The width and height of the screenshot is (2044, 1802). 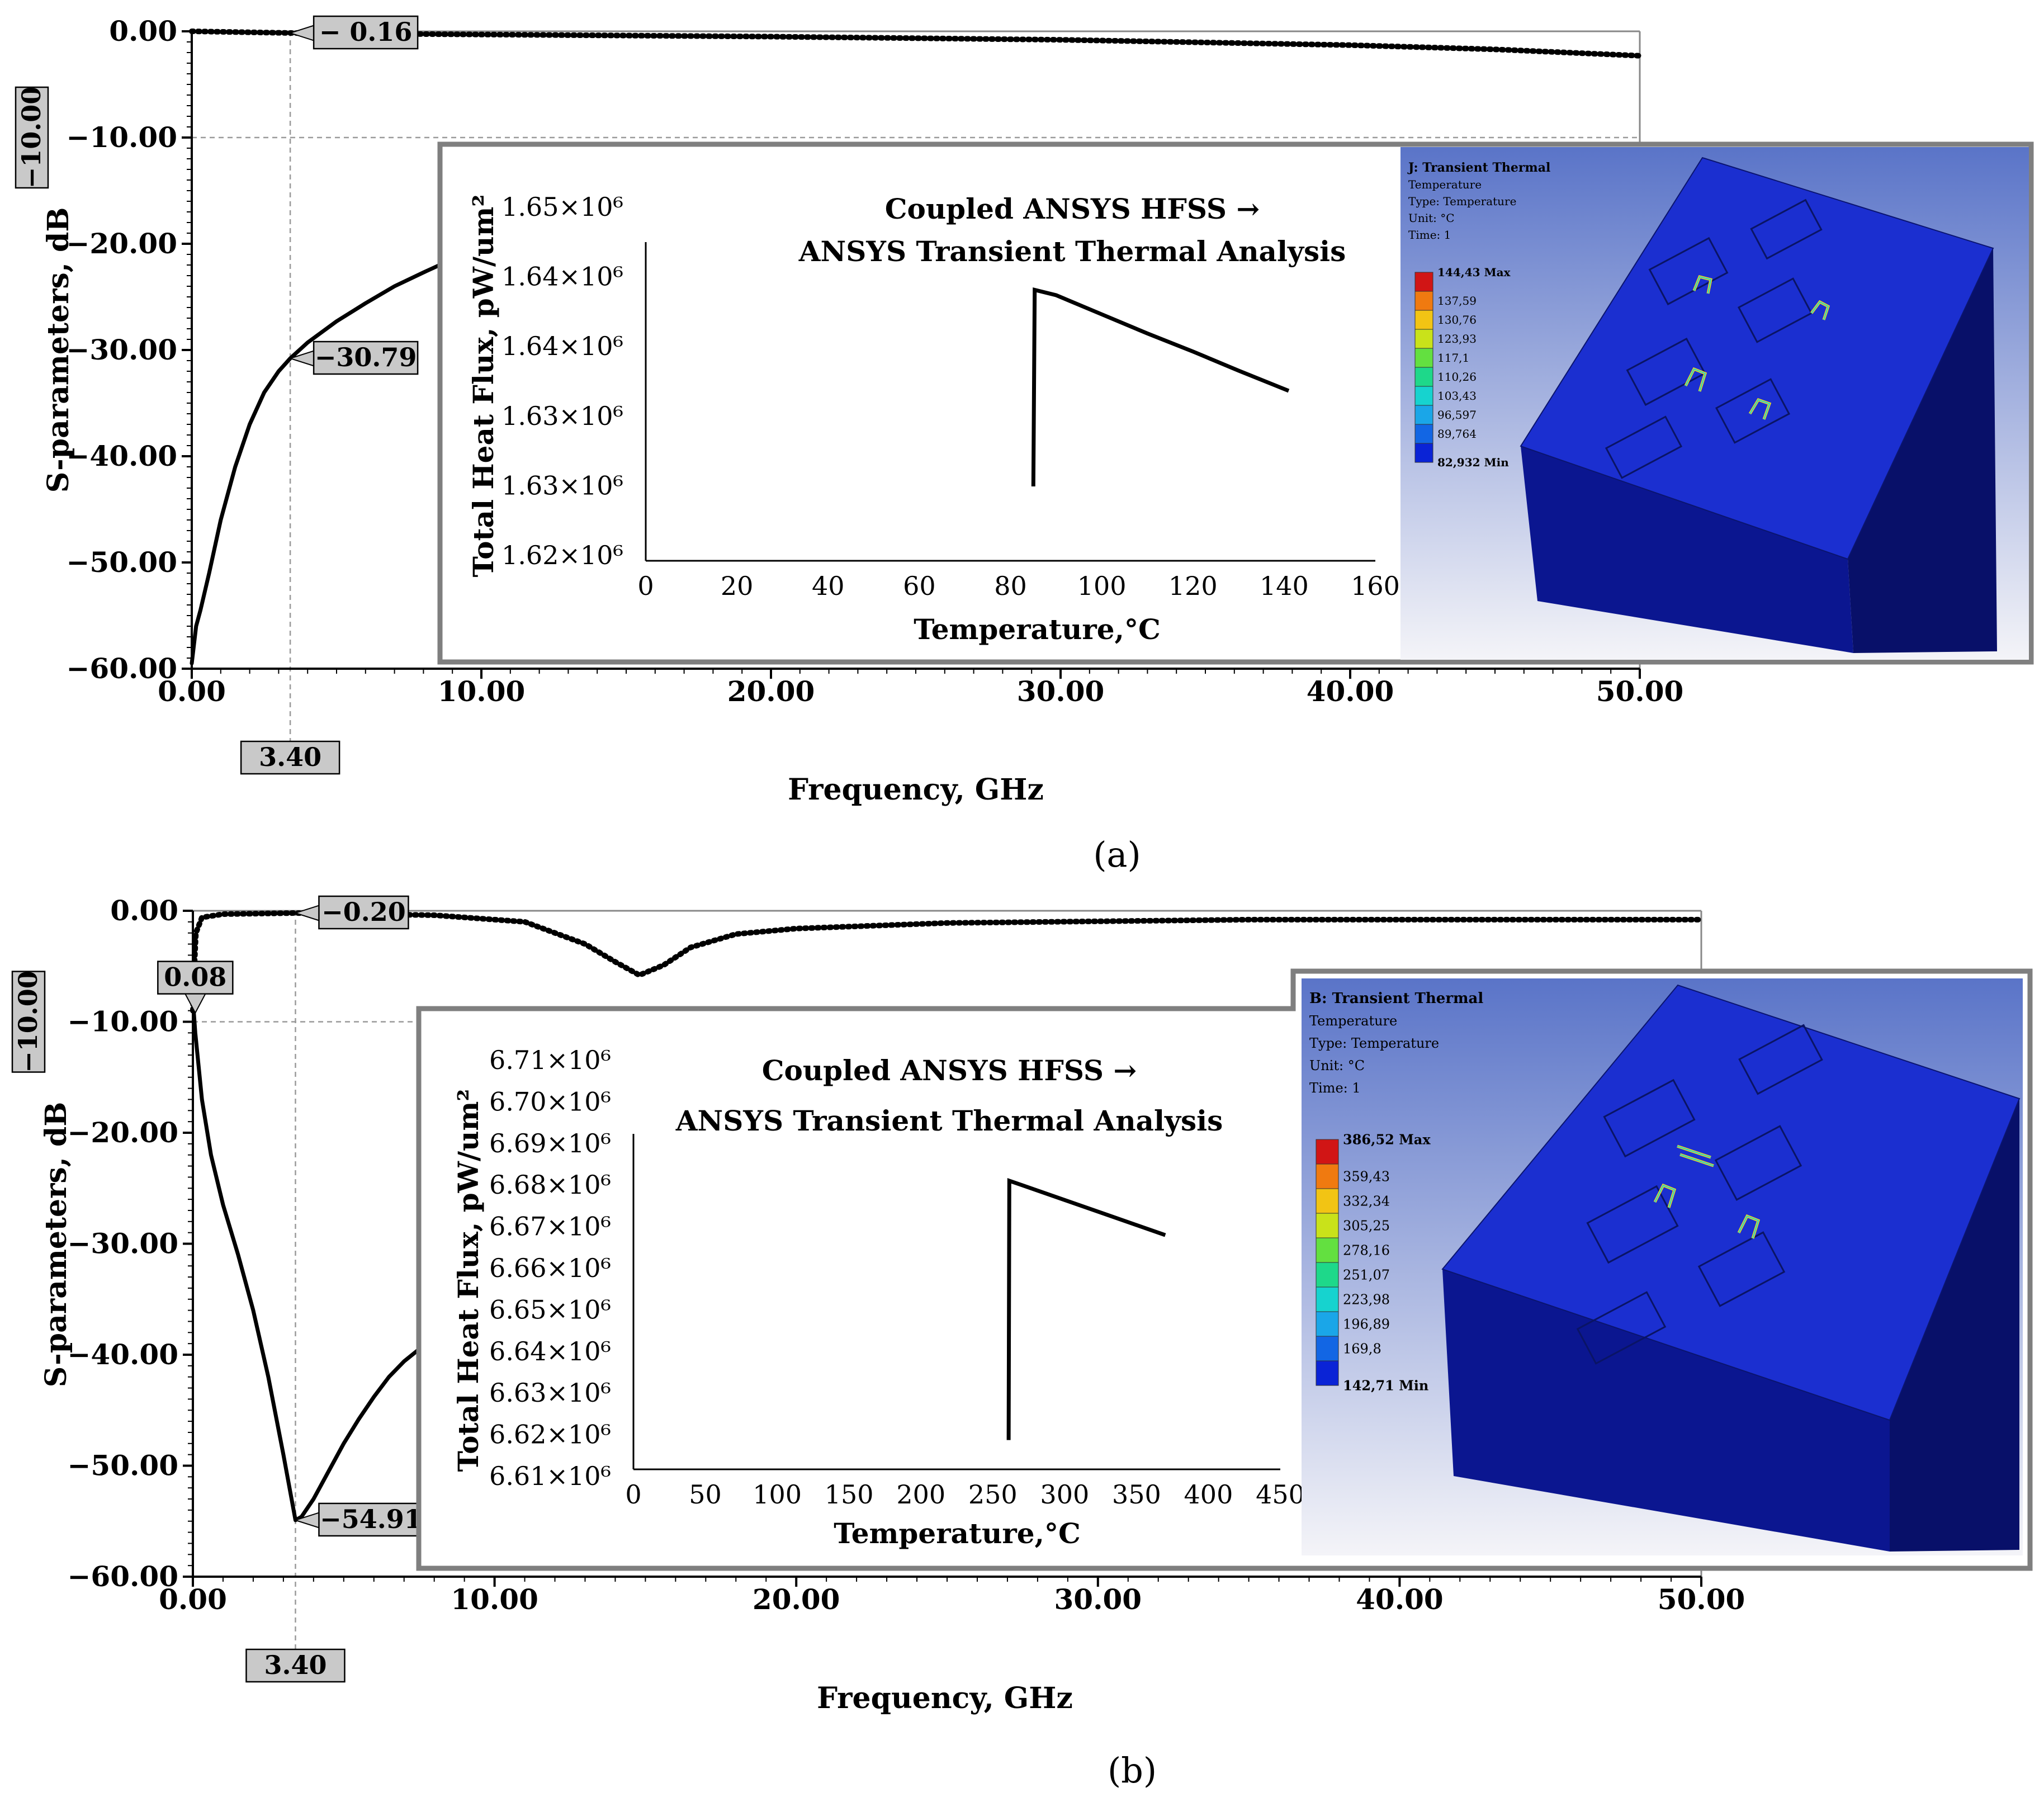 I want to click on thermal-info-line: Time: 1, so click(x=1429, y=235).